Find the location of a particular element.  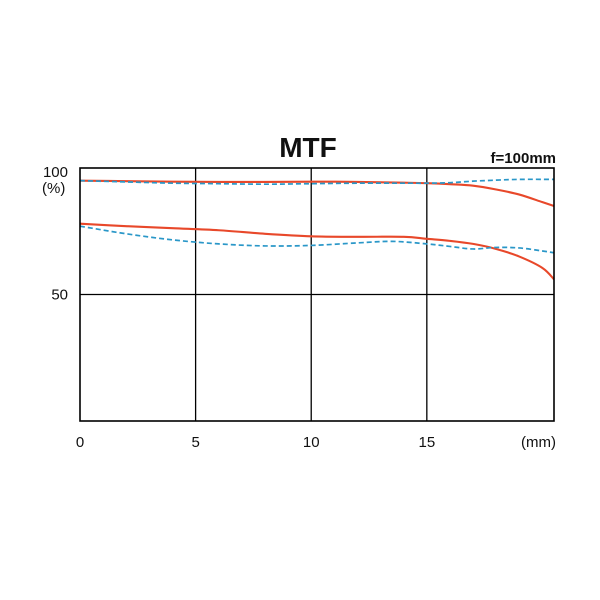

series-line-0-solid is located at coordinates (317, 193).